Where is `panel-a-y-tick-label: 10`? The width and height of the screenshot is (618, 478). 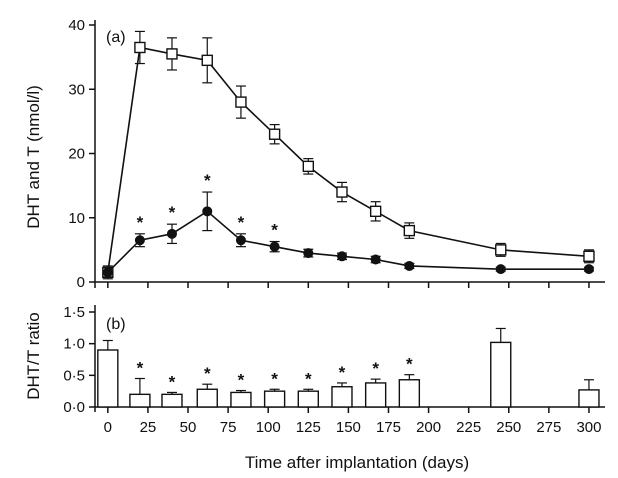 panel-a-y-tick-label: 10 is located at coordinates (76, 218).